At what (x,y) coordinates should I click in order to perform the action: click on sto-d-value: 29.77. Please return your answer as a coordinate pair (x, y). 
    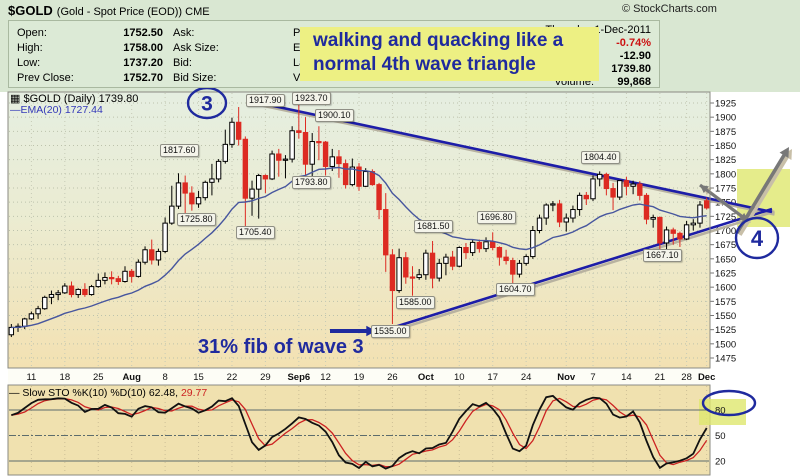
    Looking at the image, I should click on (193, 393).